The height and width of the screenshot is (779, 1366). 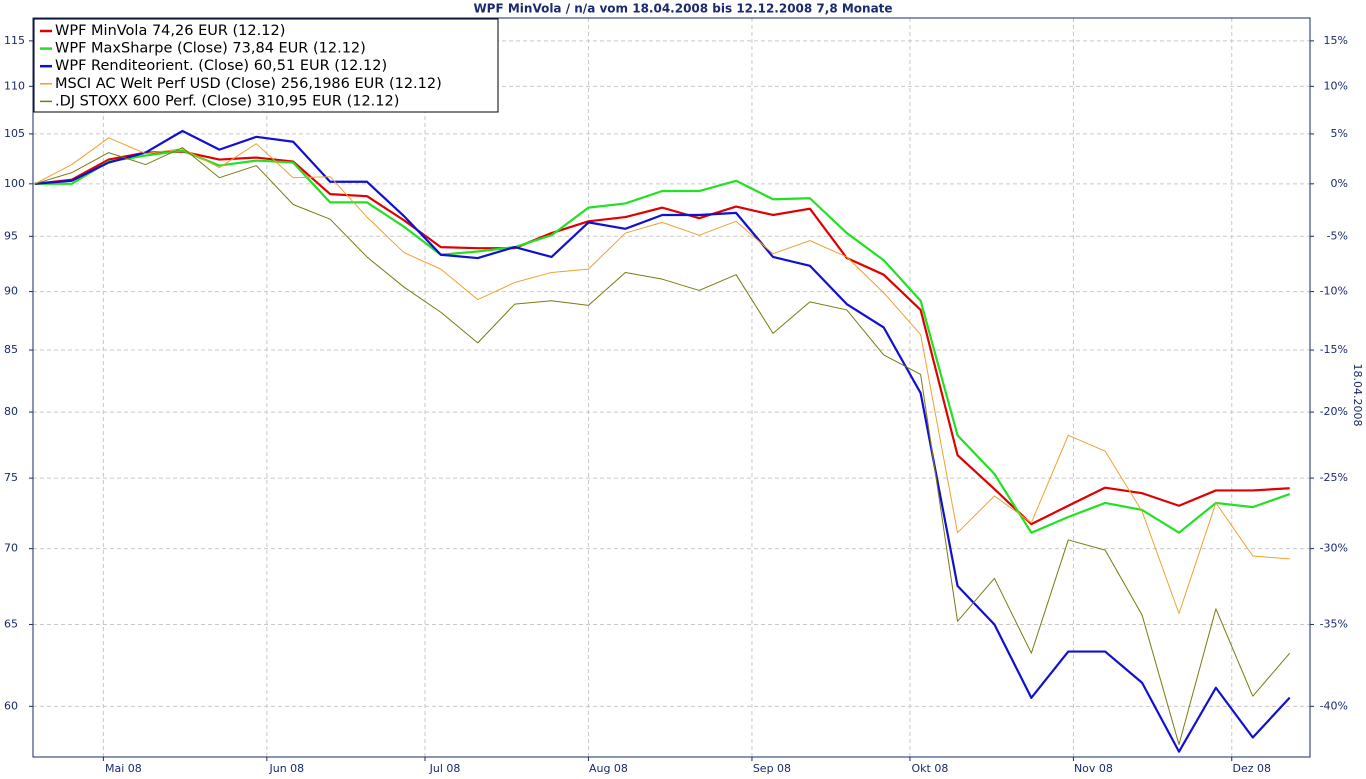 I want to click on y-tick-label: 105, so click(x=14, y=133).